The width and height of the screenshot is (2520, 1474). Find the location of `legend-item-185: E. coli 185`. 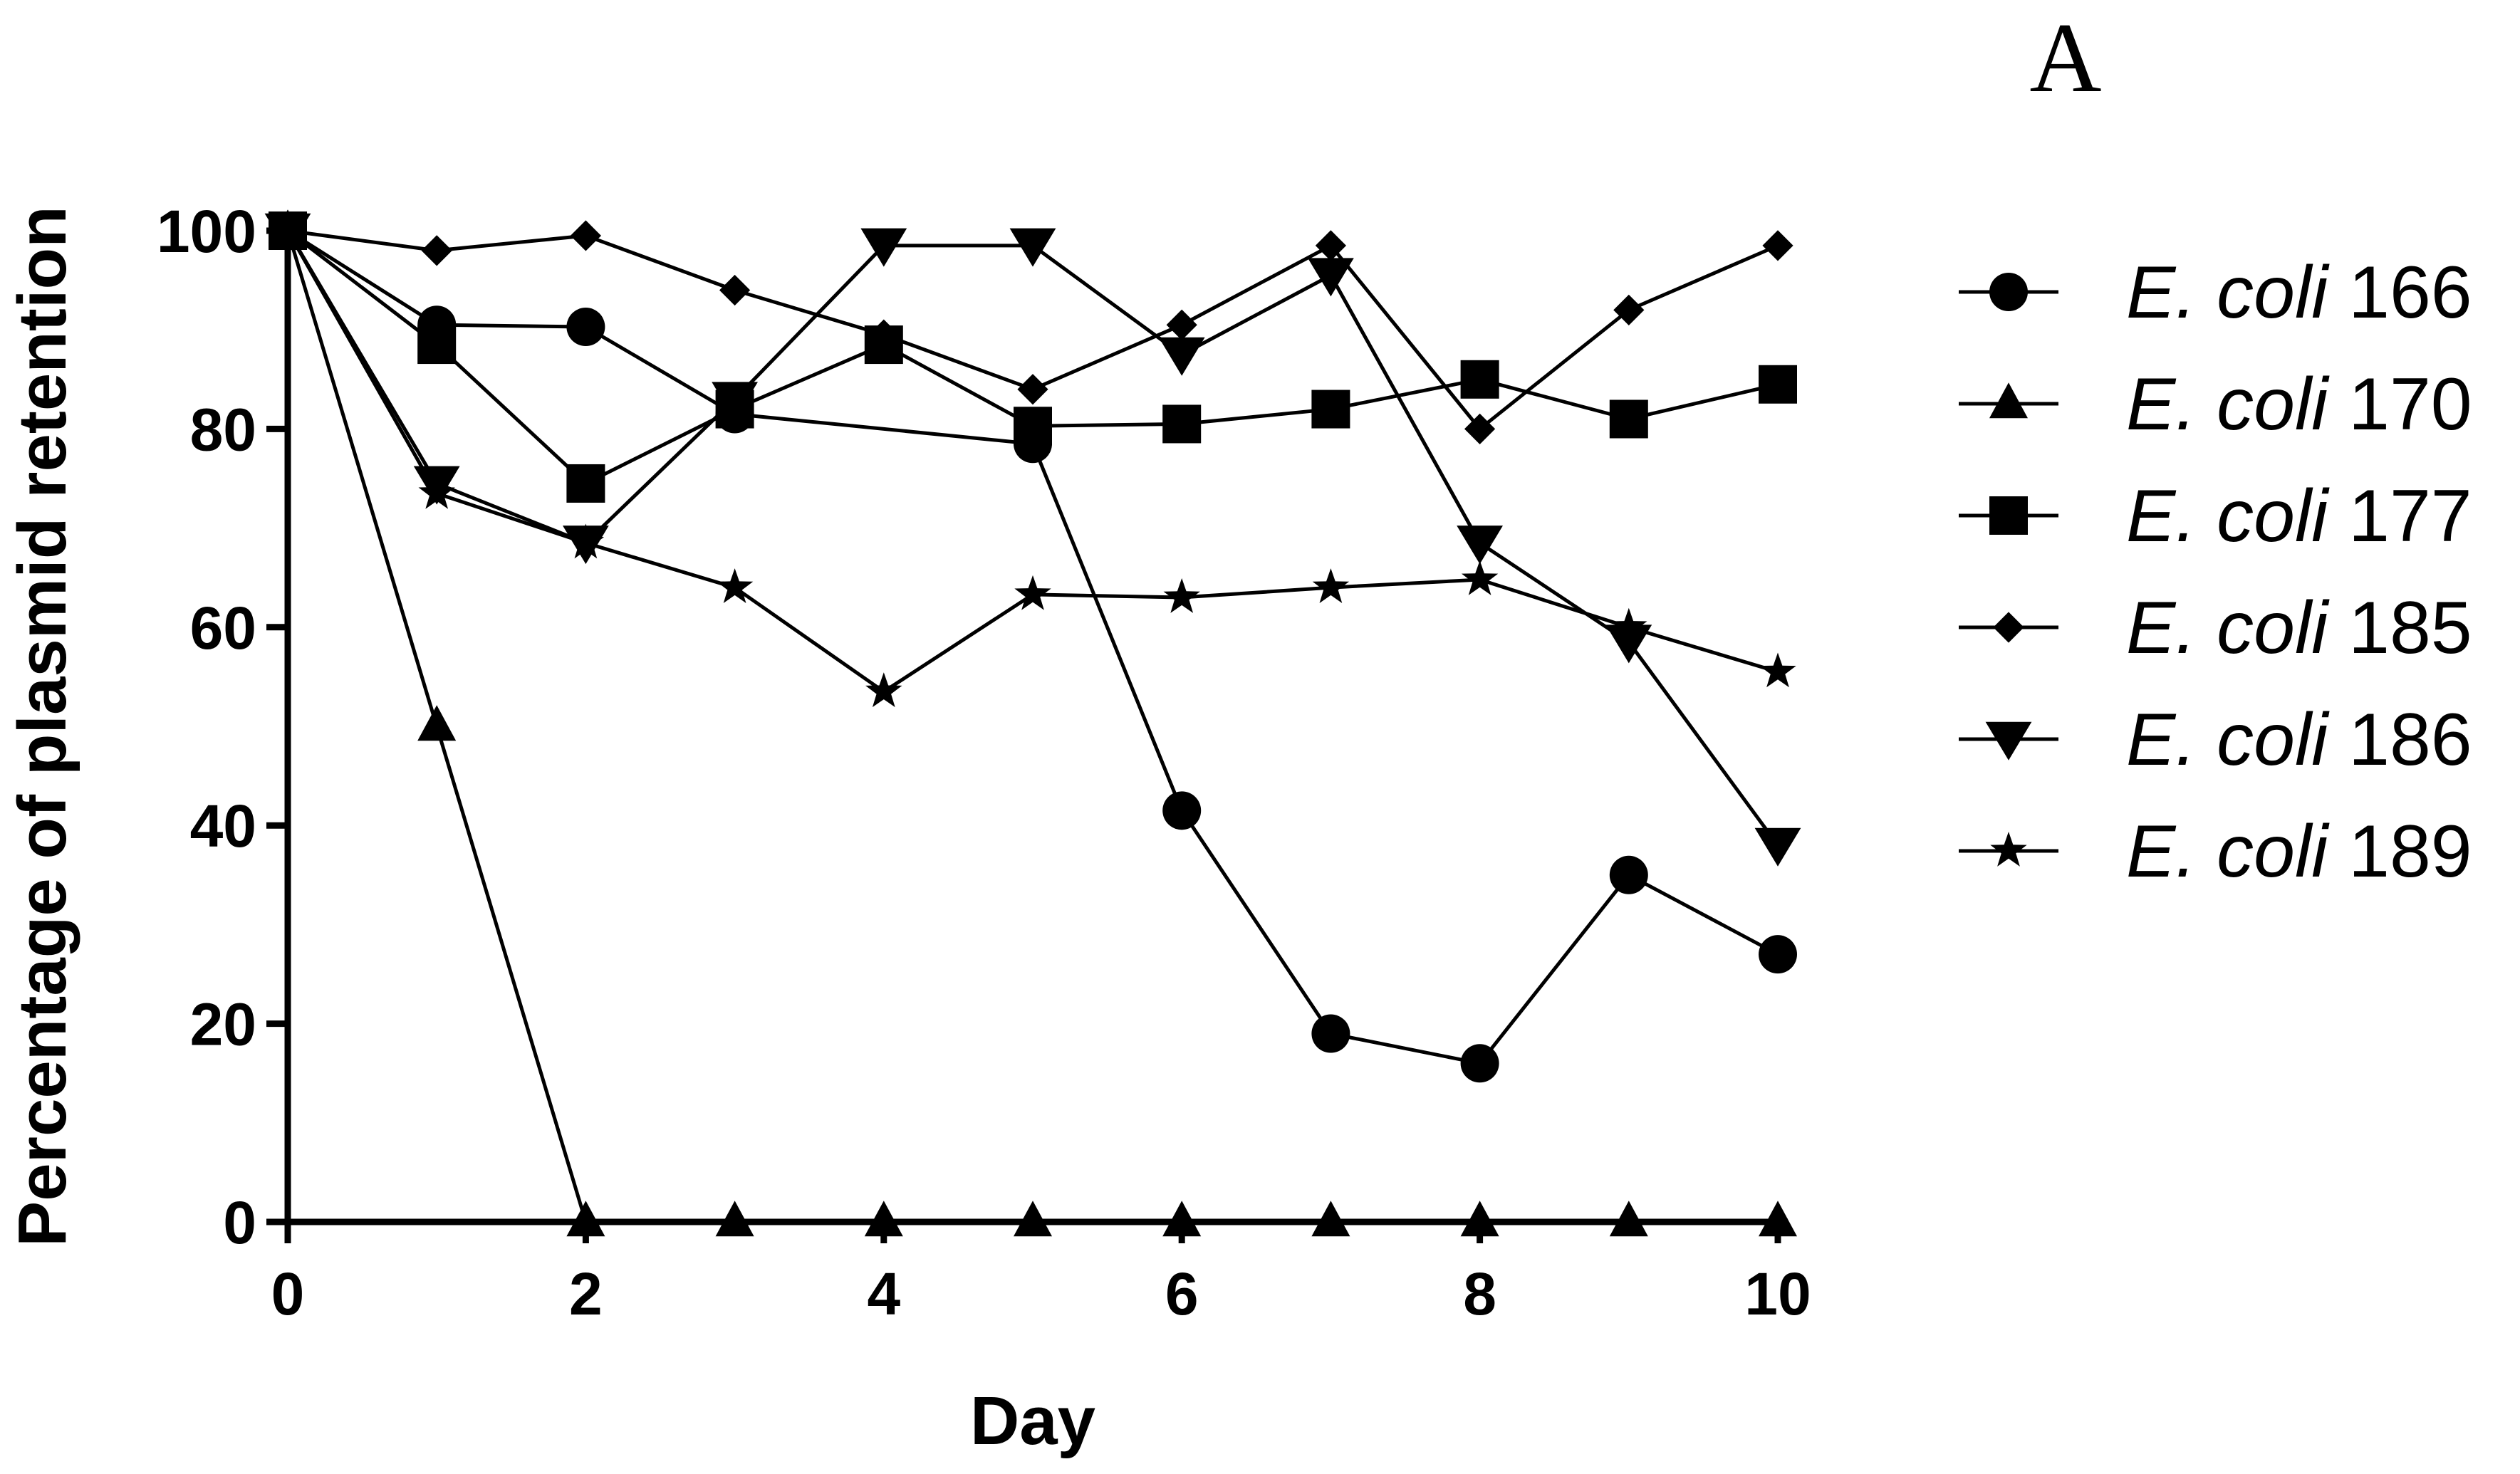

legend-item-185: E. coli 185 is located at coordinates (2215, 628).